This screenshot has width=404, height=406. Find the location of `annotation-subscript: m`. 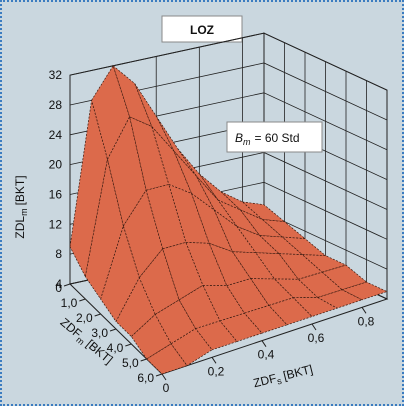

annotation-subscript: m is located at coordinates (247, 142).